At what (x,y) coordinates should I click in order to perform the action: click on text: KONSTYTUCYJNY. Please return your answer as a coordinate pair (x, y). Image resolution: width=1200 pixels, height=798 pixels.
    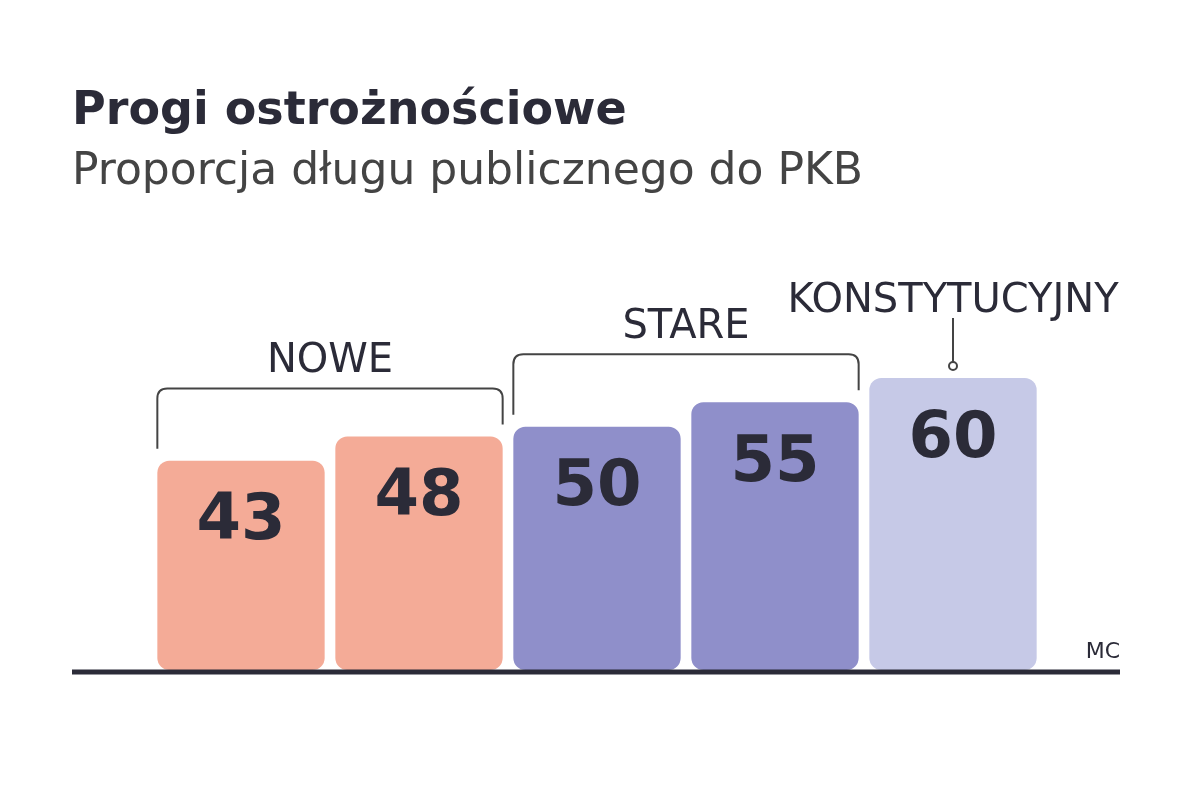
    Looking at the image, I should click on (953, 298).